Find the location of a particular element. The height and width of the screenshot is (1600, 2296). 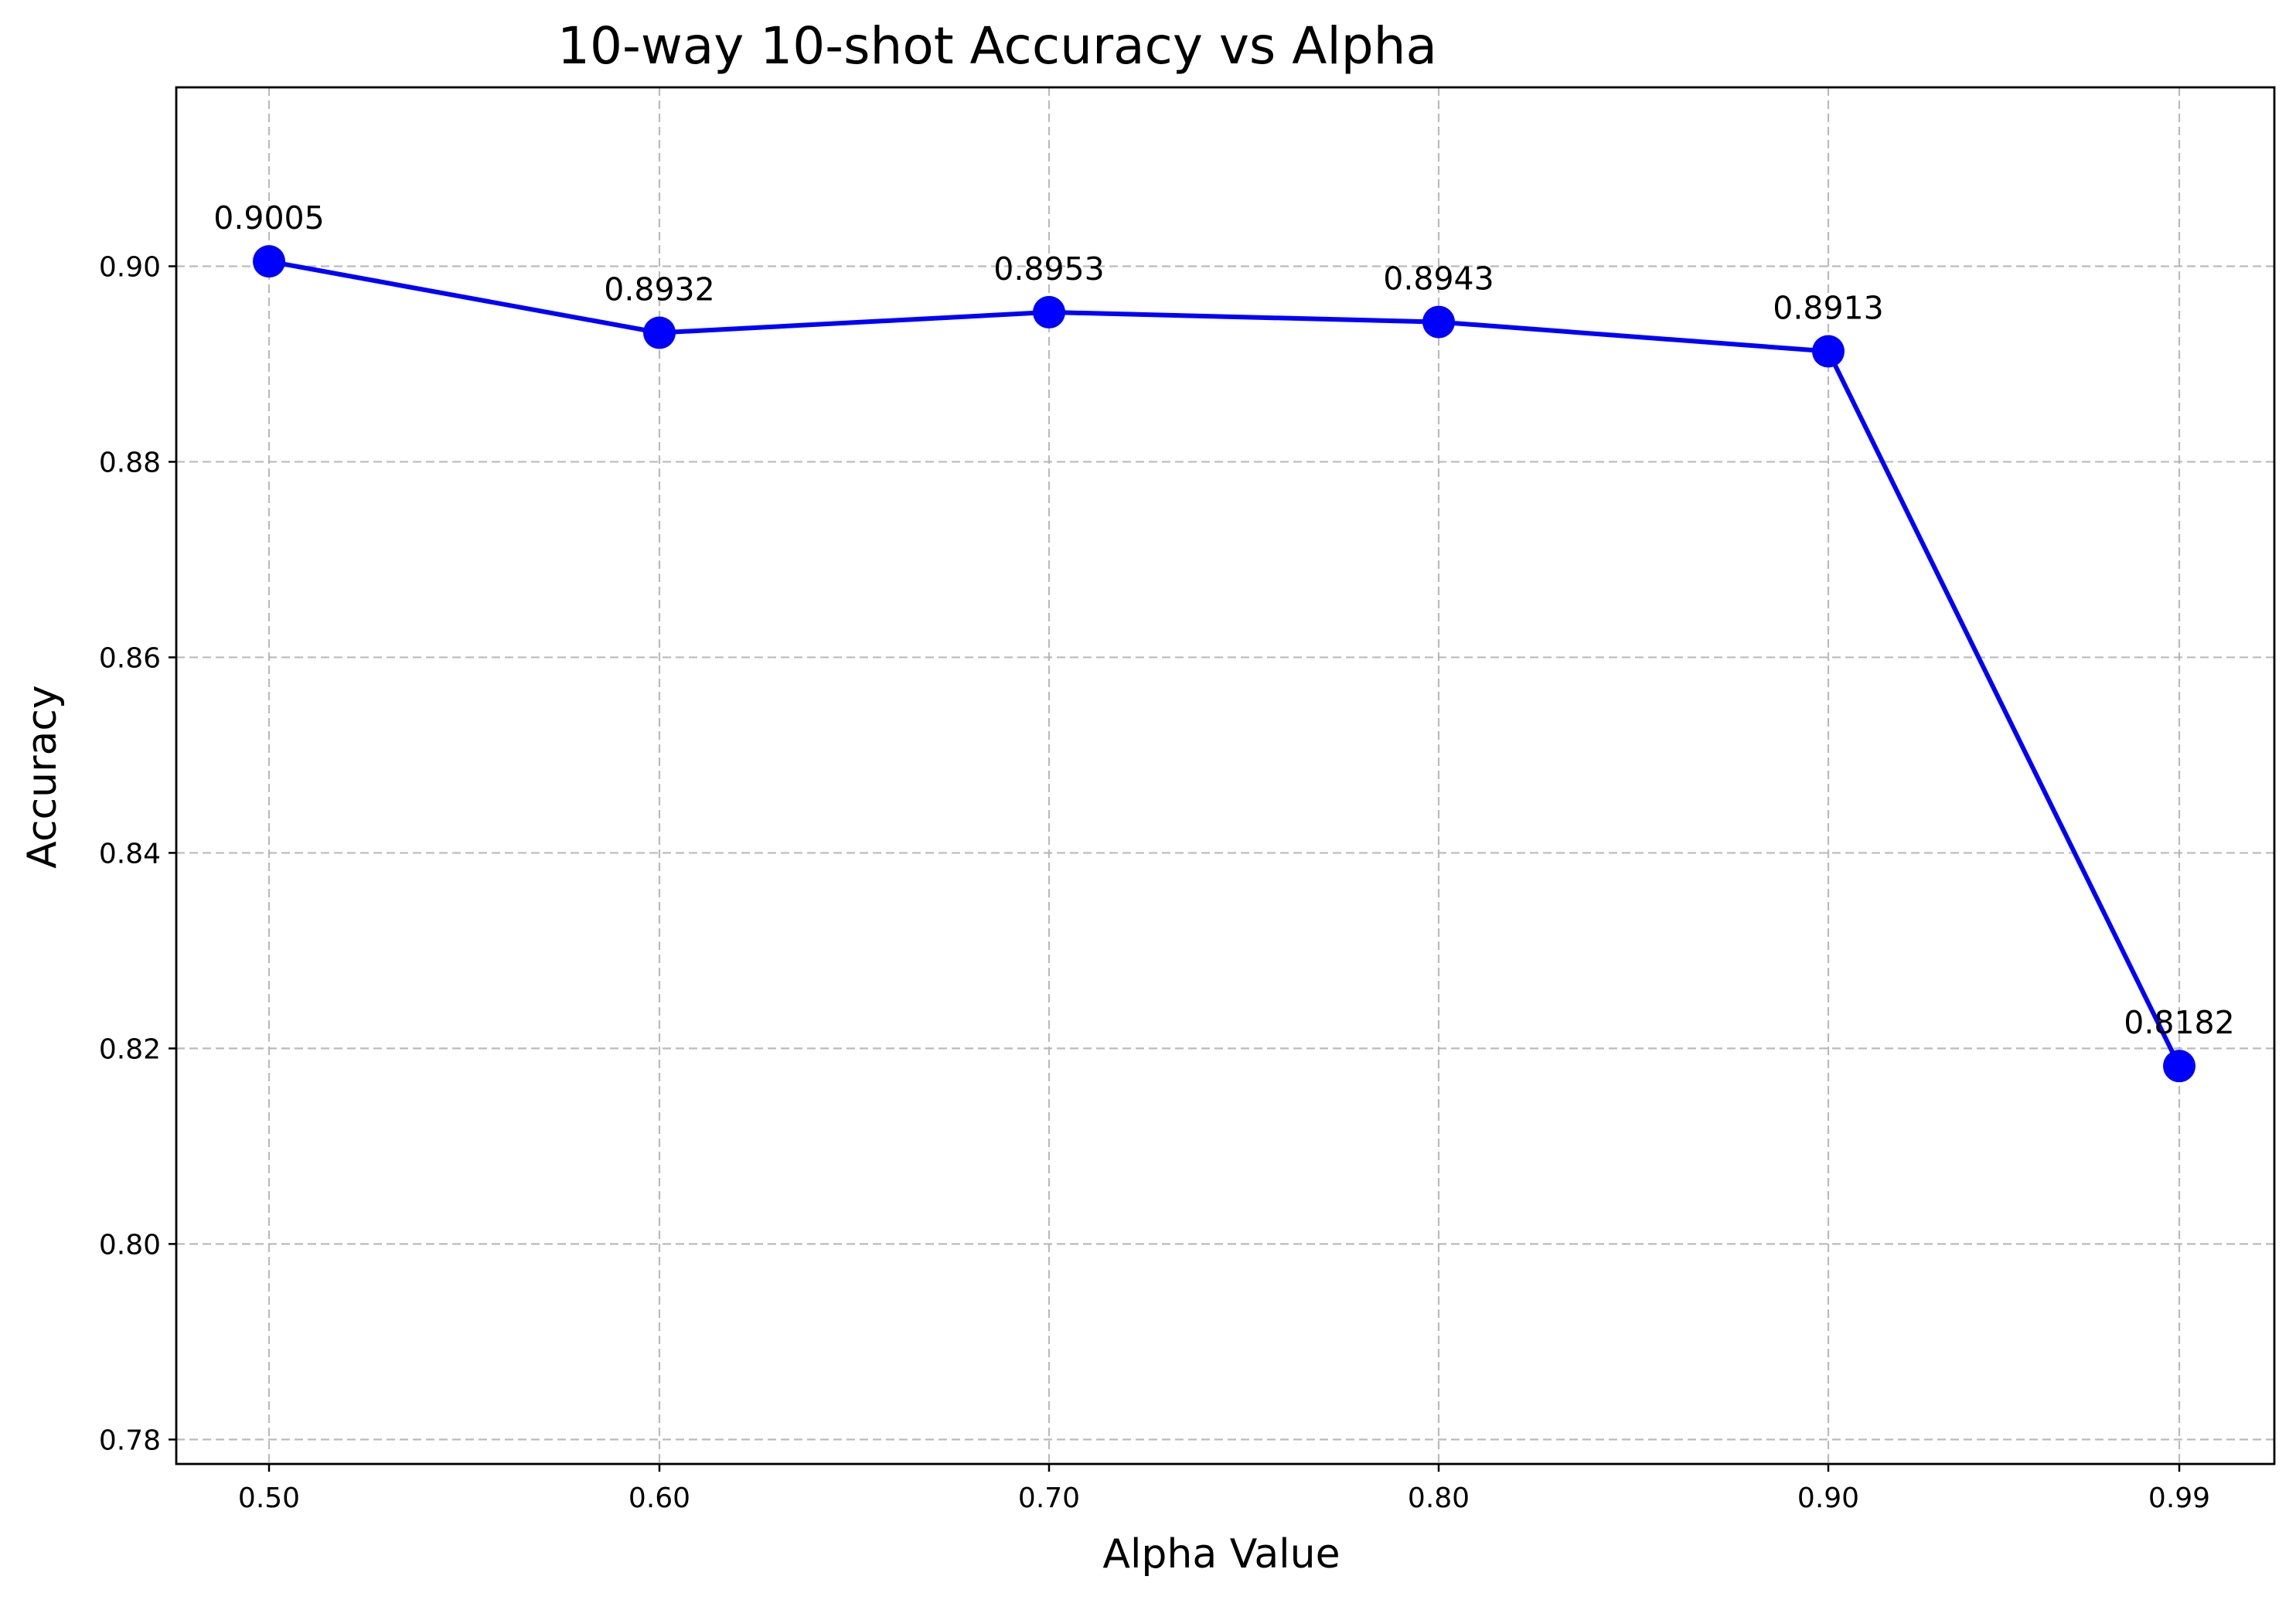

y-tick-label: 0.80 is located at coordinates (130, 1245).